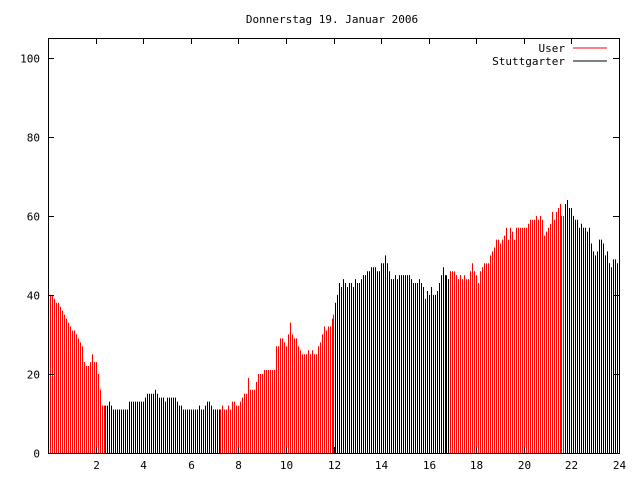 The width and height of the screenshot is (640, 484). What do you see at coordinates (33, 375) in the screenshot?
I see `y-tick-label: 20` at bounding box center [33, 375].